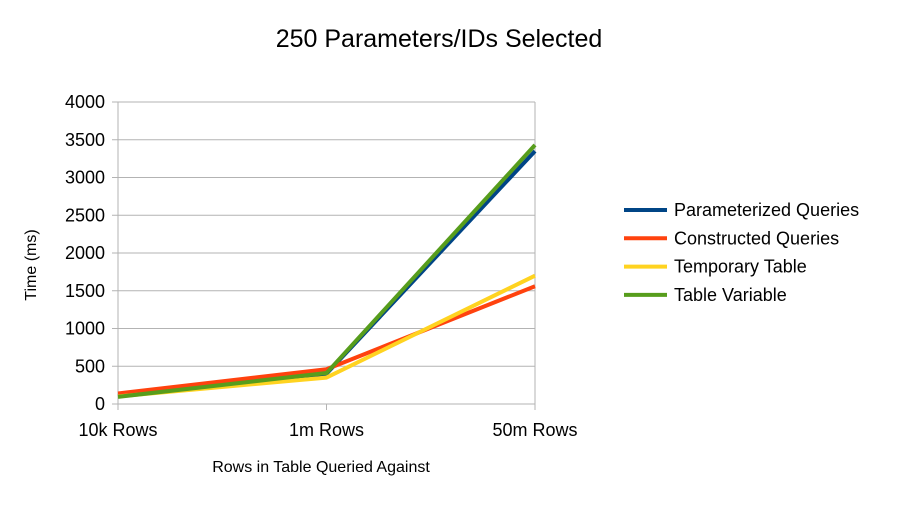 This screenshot has width=900, height=509. What do you see at coordinates (740, 267) in the screenshot?
I see `legend-label: Temporary Table` at bounding box center [740, 267].